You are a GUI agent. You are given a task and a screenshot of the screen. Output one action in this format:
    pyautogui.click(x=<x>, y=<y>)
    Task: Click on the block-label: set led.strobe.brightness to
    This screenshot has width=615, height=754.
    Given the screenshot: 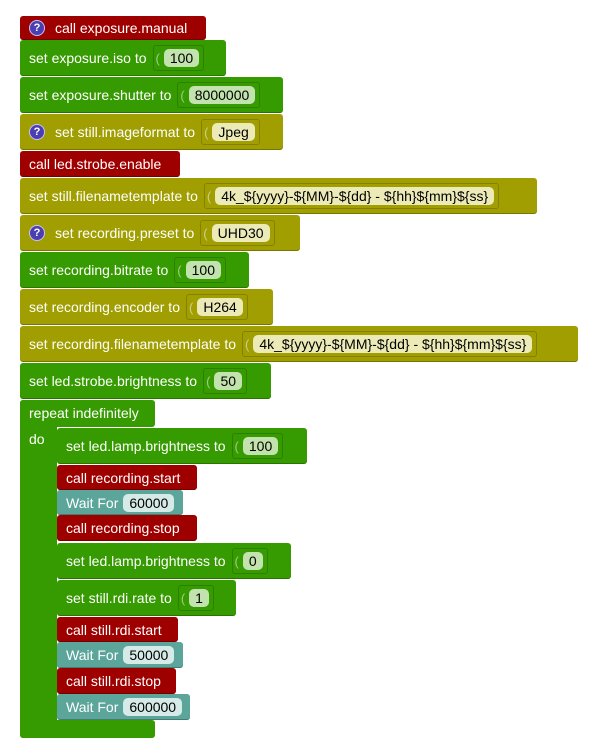 What is the action you would take?
    pyautogui.click(x=113, y=381)
    